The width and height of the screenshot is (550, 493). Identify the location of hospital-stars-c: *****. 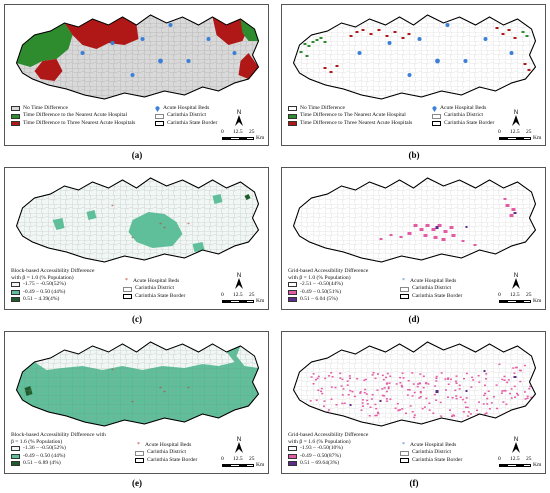
(150, 223).